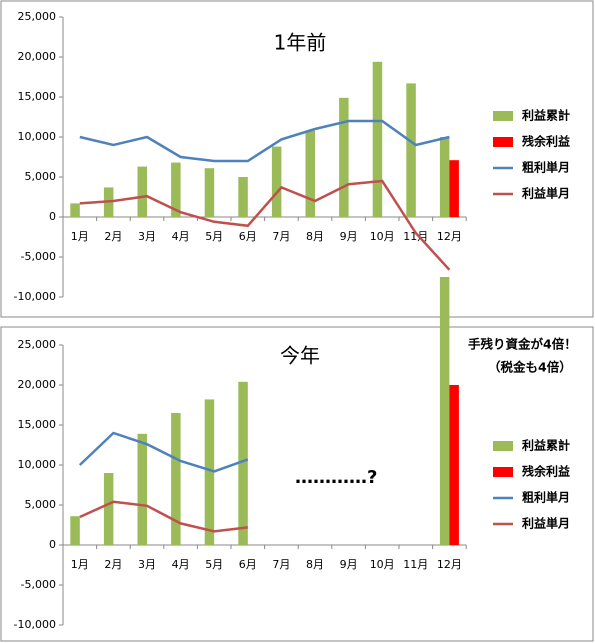 This screenshot has height=643, width=595. I want to click on annotation: （税金も4倍）, so click(530, 367).